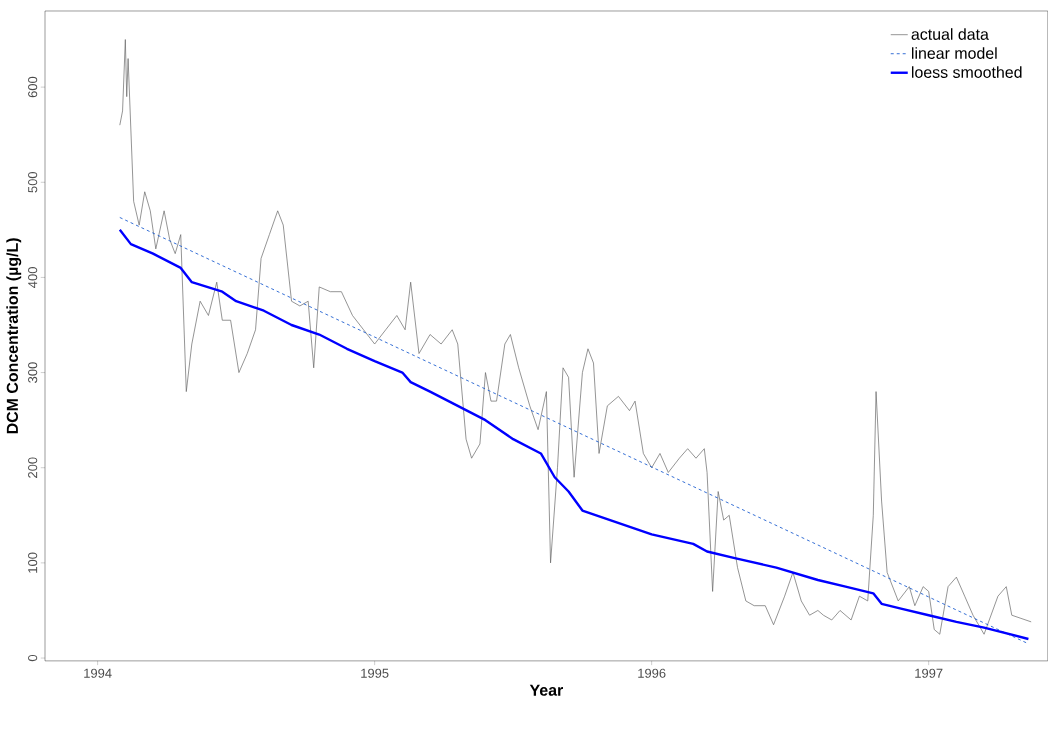  Describe the element at coordinates (33, 277) in the screenshot. I see `y-tick-label: 400` at that location.